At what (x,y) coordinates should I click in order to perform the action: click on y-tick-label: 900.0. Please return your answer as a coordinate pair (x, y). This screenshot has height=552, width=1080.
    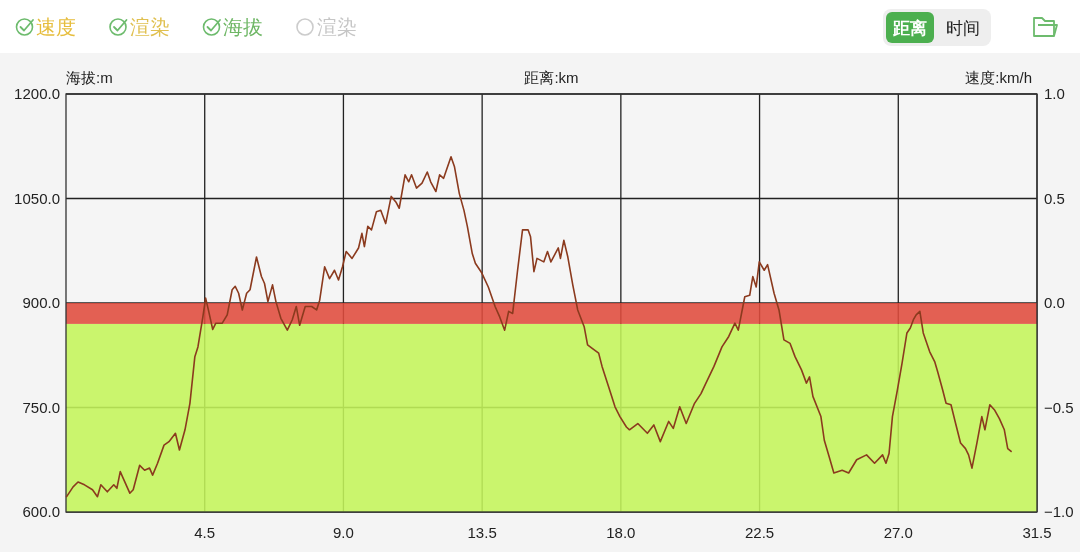
    Looking at the image, I should click on (41, 302).